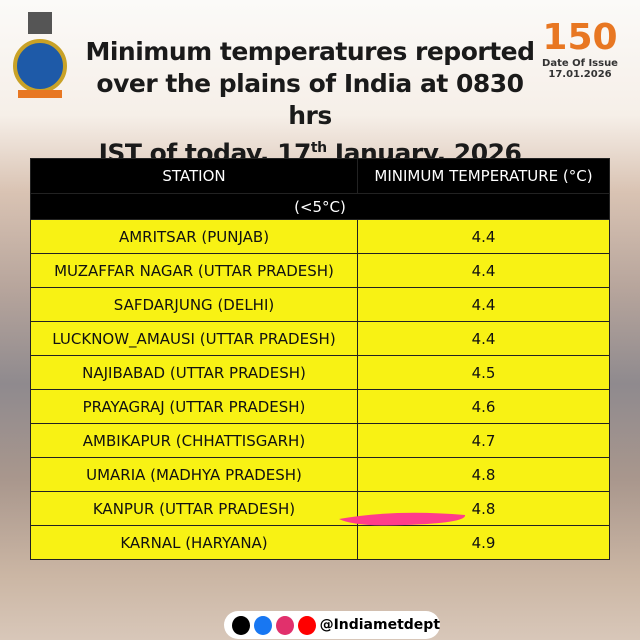  I want to click on issue-label: Date Of Issue, so click(580, 63).